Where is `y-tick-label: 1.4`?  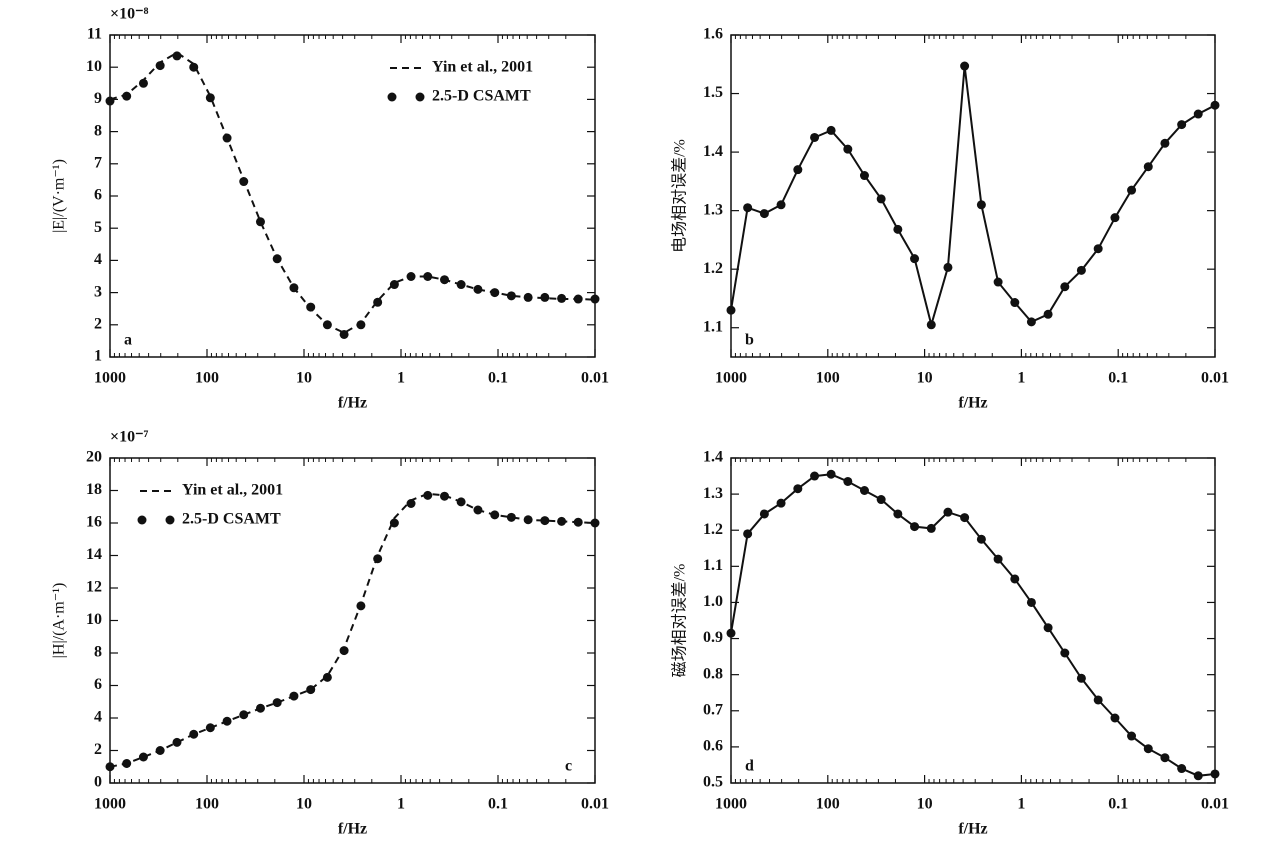 y-tick-label: 1.4 is located at coordinates (713, 151).